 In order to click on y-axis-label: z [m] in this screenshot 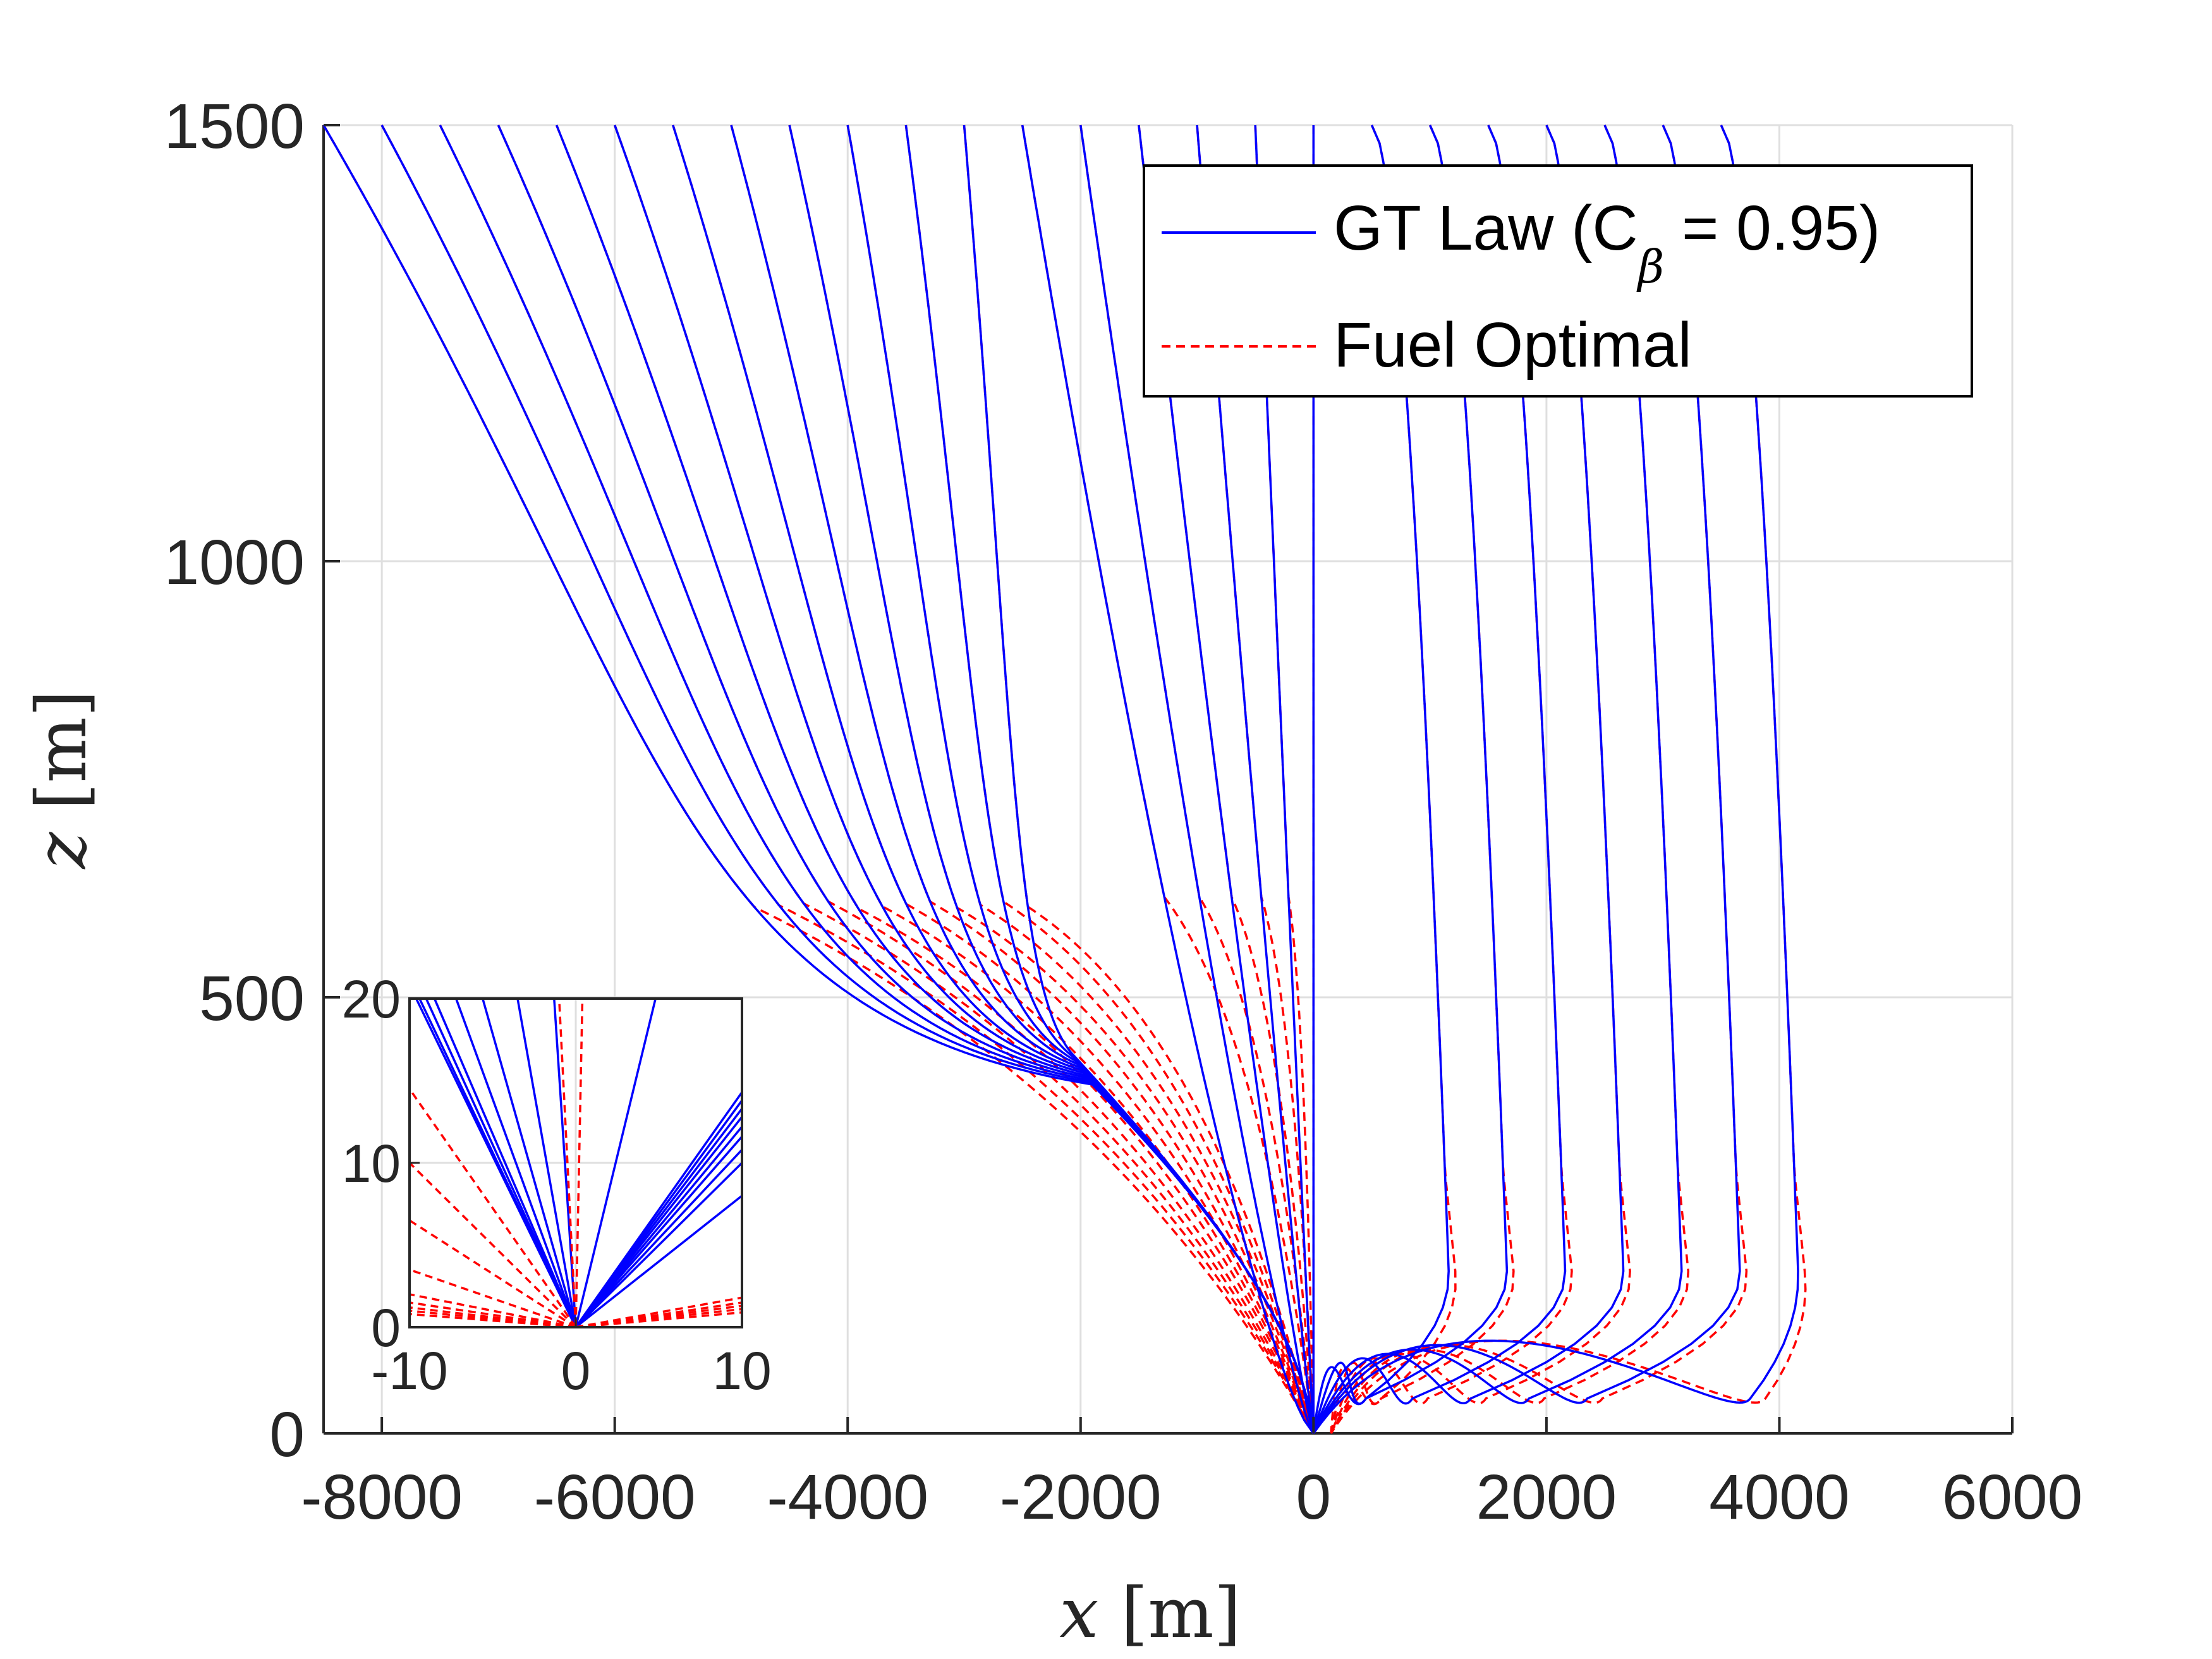, I will do `click(61, 780)`.